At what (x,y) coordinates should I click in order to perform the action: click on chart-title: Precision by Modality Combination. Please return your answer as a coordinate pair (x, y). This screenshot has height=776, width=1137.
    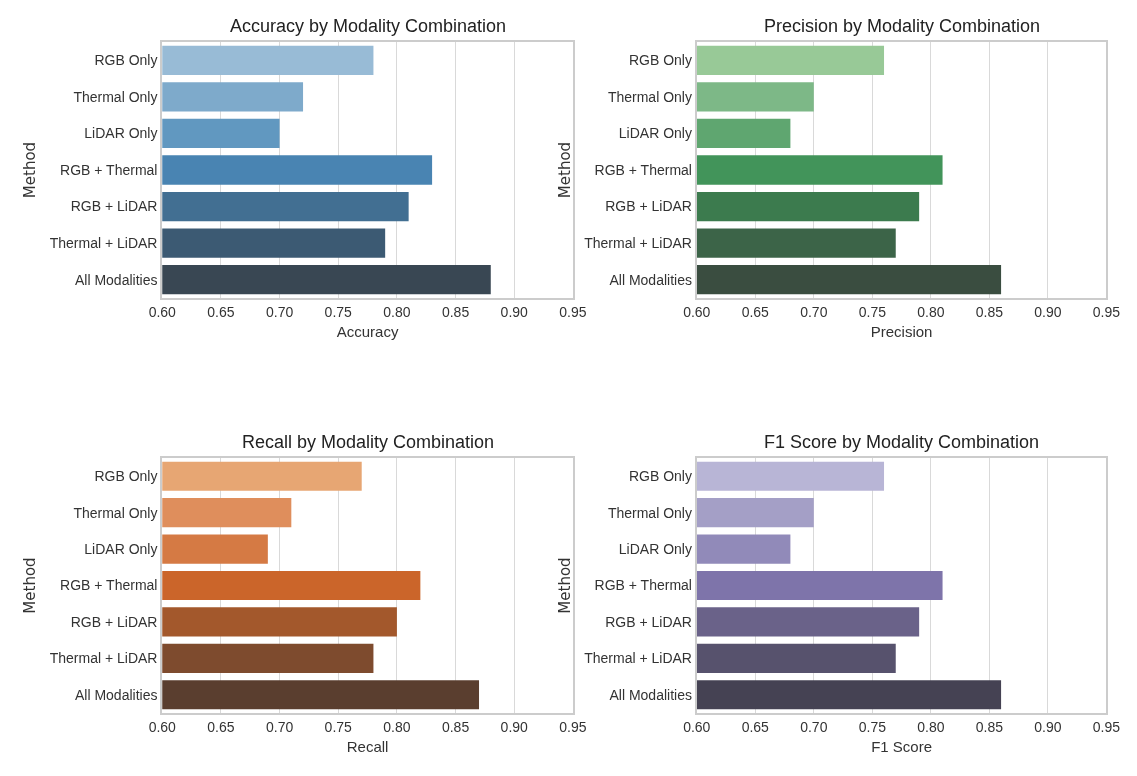
    Looking at the image, I should click on (902, 26).